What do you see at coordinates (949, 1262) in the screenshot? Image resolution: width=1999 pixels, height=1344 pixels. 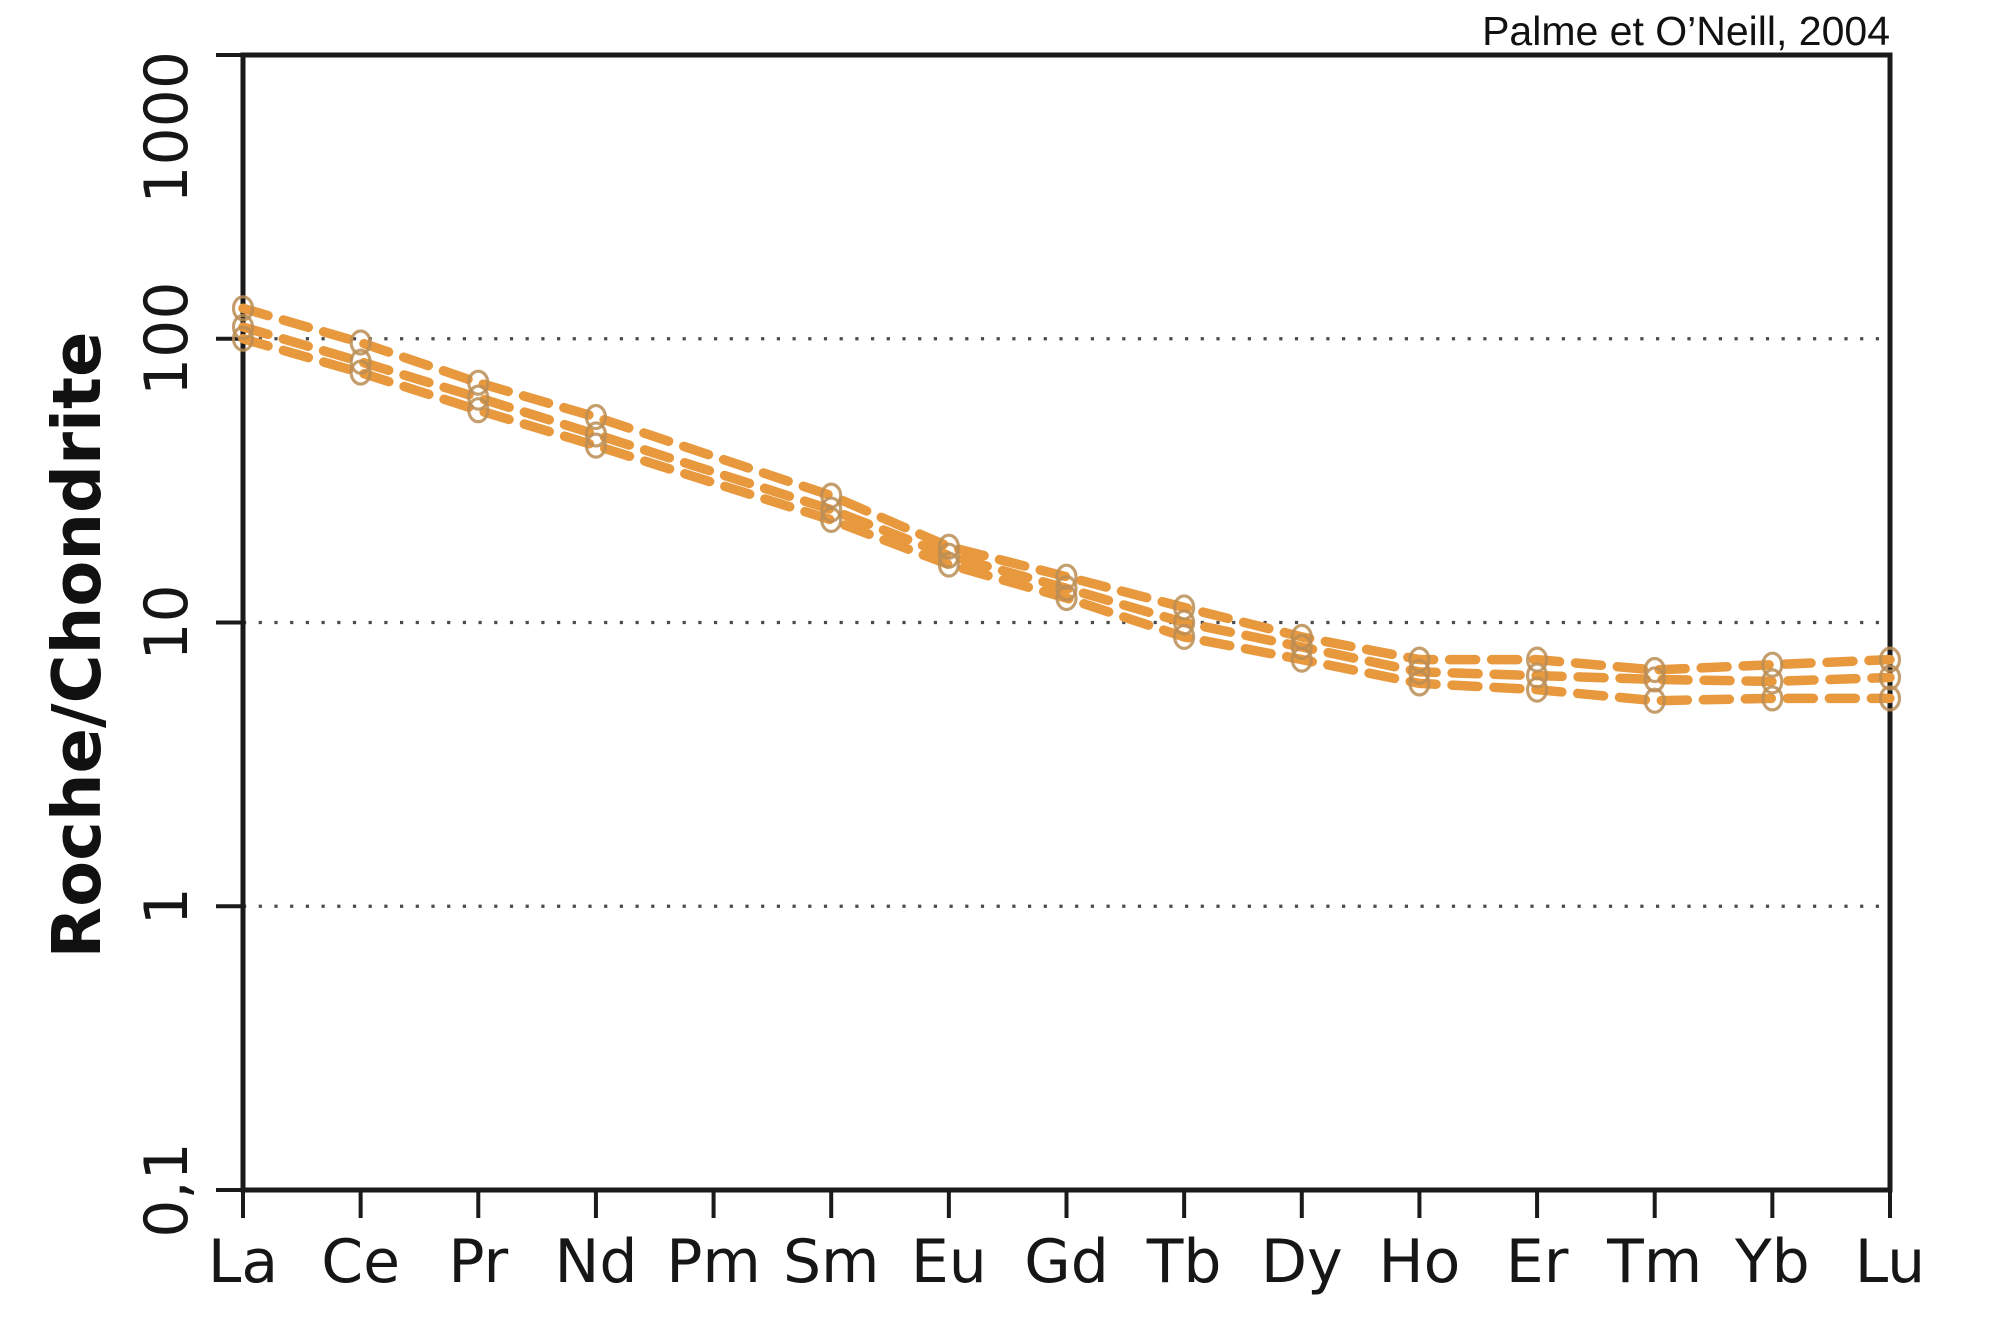 I see `x-tick-label: Eu` at bounding box center [949, 1262].